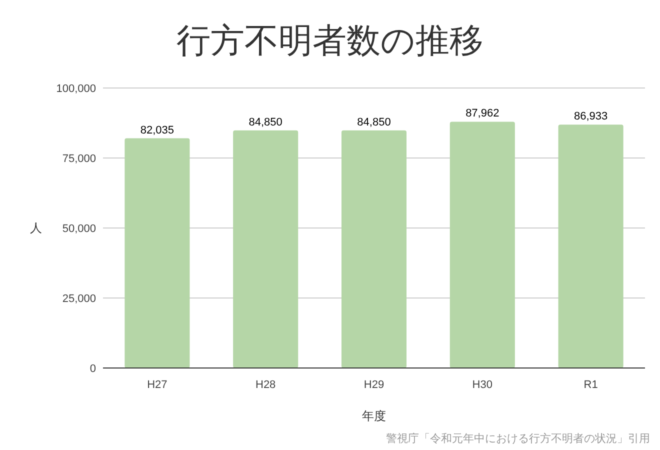  Describe the element at coordinates (79, 299) in the screenshot. I see `y-tick-label: 25,000` at that location.